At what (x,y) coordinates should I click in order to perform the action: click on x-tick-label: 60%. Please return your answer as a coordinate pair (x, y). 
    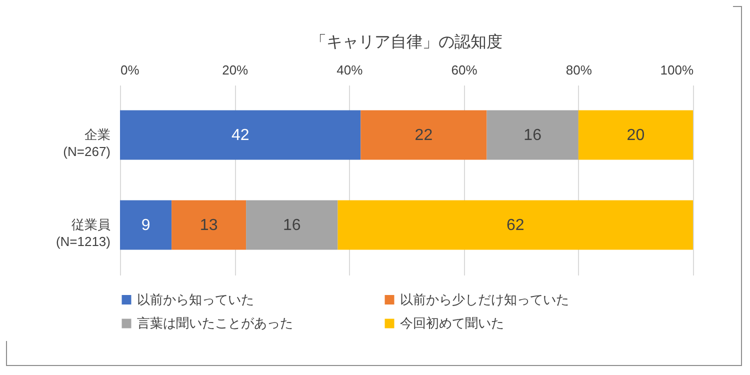
    Looking at the image, I should click on (464, 70).